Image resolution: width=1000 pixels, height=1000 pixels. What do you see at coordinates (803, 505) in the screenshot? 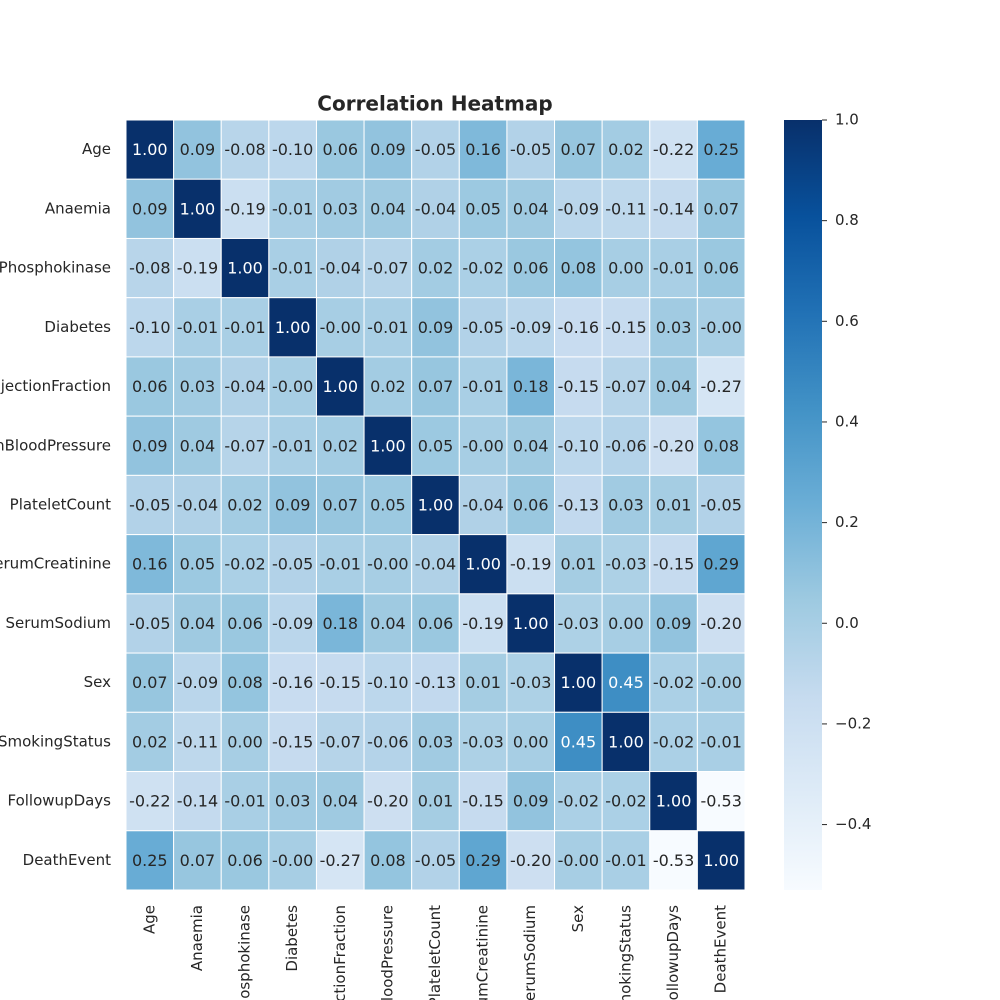
I see `colorbar` at bounding box center [803, 505].